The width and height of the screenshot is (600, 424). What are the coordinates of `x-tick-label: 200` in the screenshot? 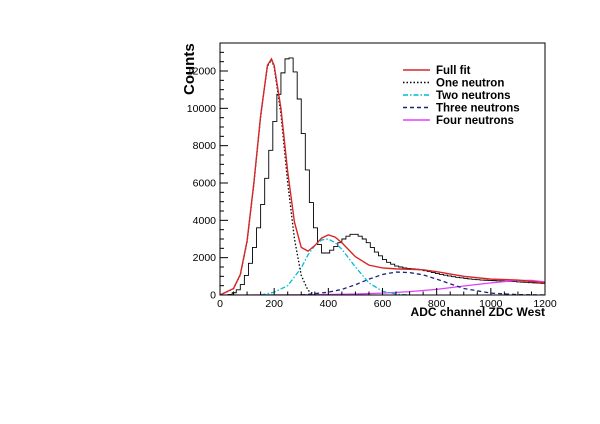 It's located at (274, 304).